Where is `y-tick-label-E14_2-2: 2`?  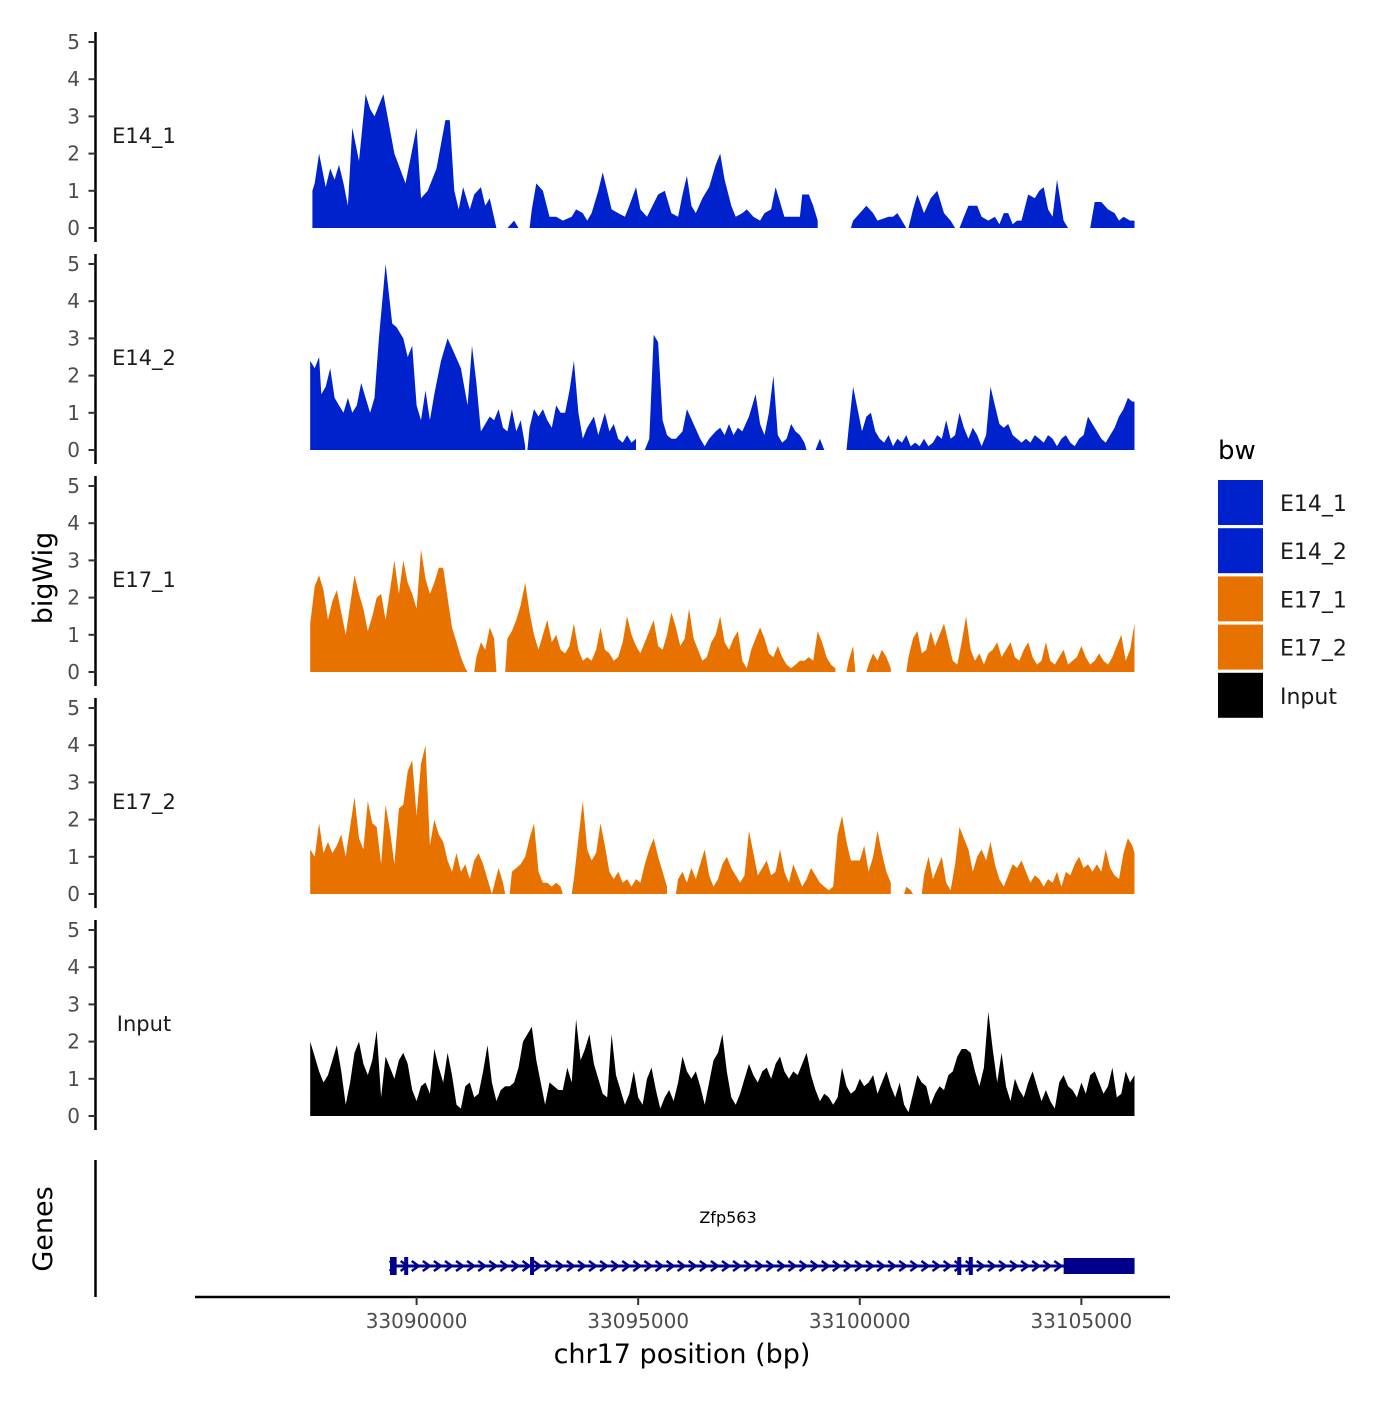
y-tick-label-E14_2-2: 2 is located at coordinates (73, 376).